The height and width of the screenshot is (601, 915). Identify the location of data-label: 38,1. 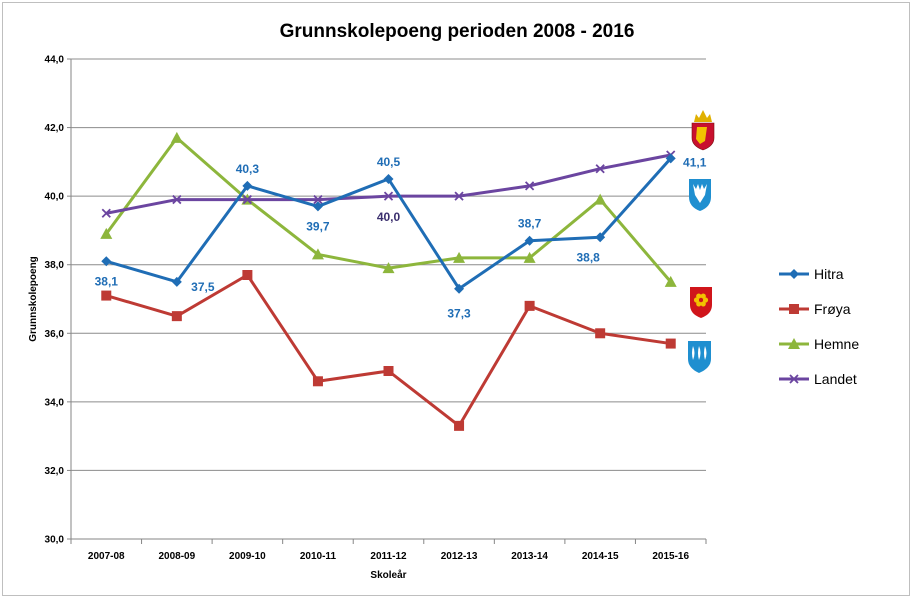
(107, 281).